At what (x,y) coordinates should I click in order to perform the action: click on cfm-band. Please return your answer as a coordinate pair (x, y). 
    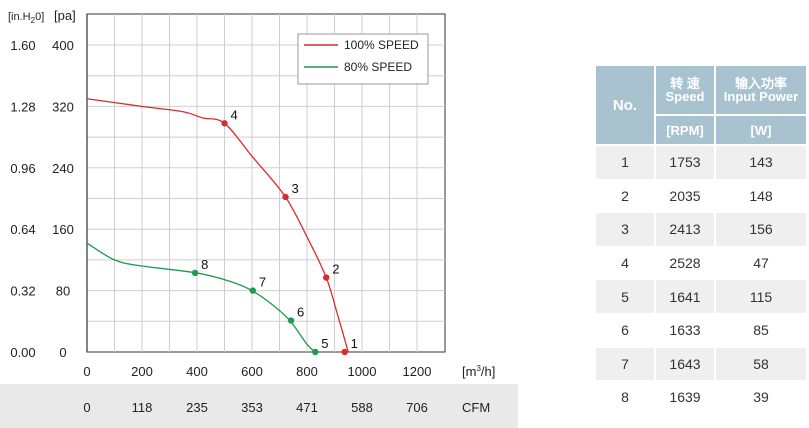
    Looking at the image, I should click on (259, 406).